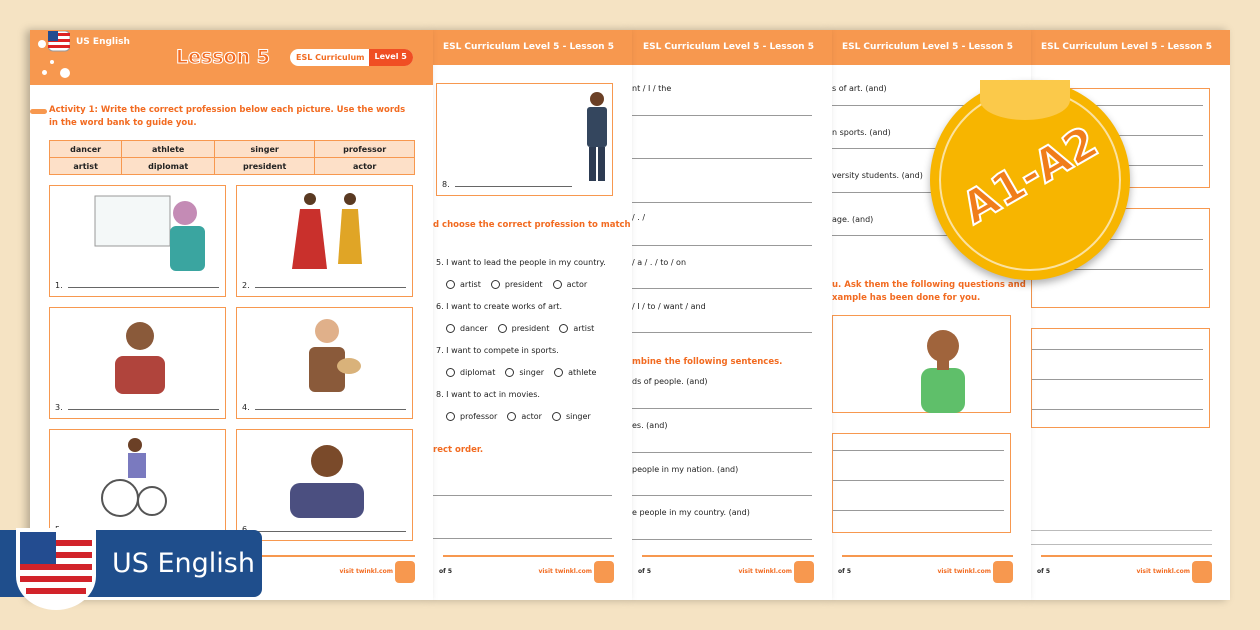  What do you see at coordinates (707, 362) in the screenshot?
I see `activity-heading: mbine the following sentences.` at bounding box center [707, 362].